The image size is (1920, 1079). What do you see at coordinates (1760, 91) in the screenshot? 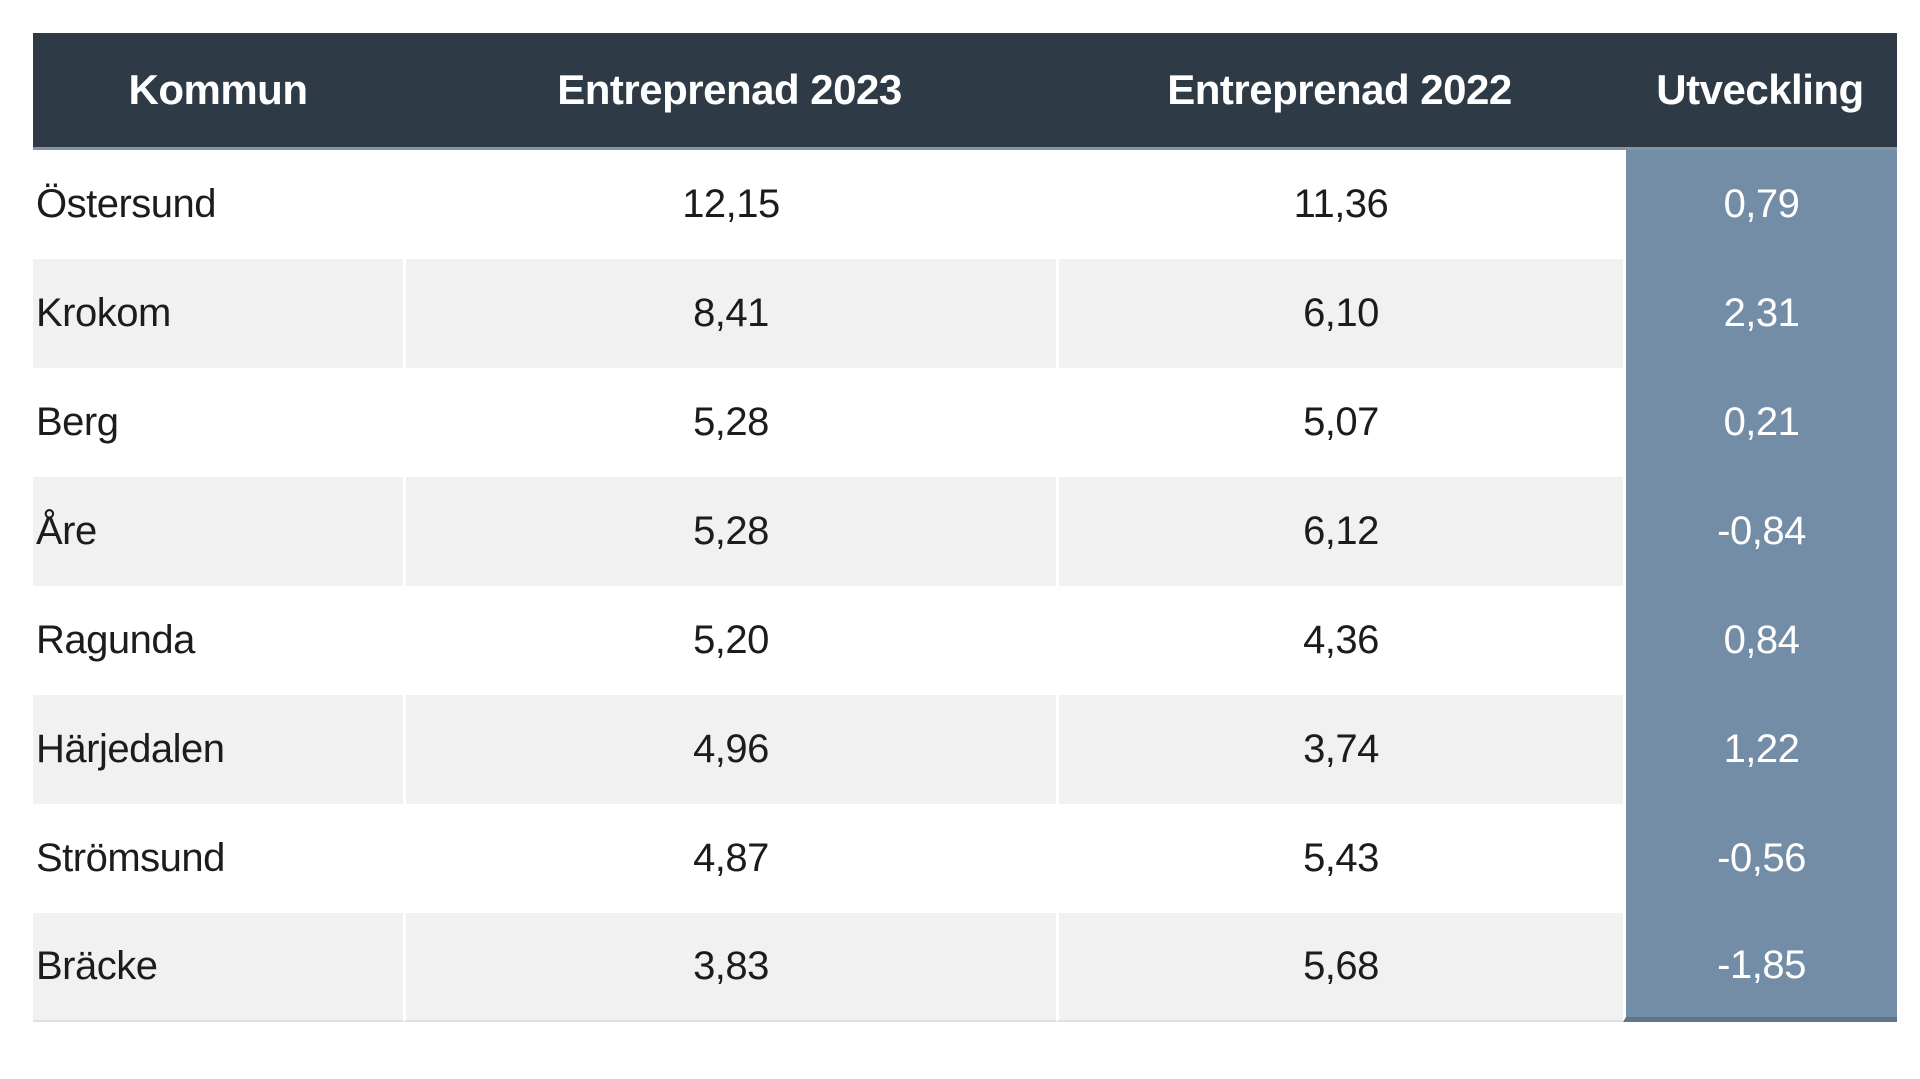
I see `column-header-utveckling: Utveckling` at bounding box center [1760, 91].